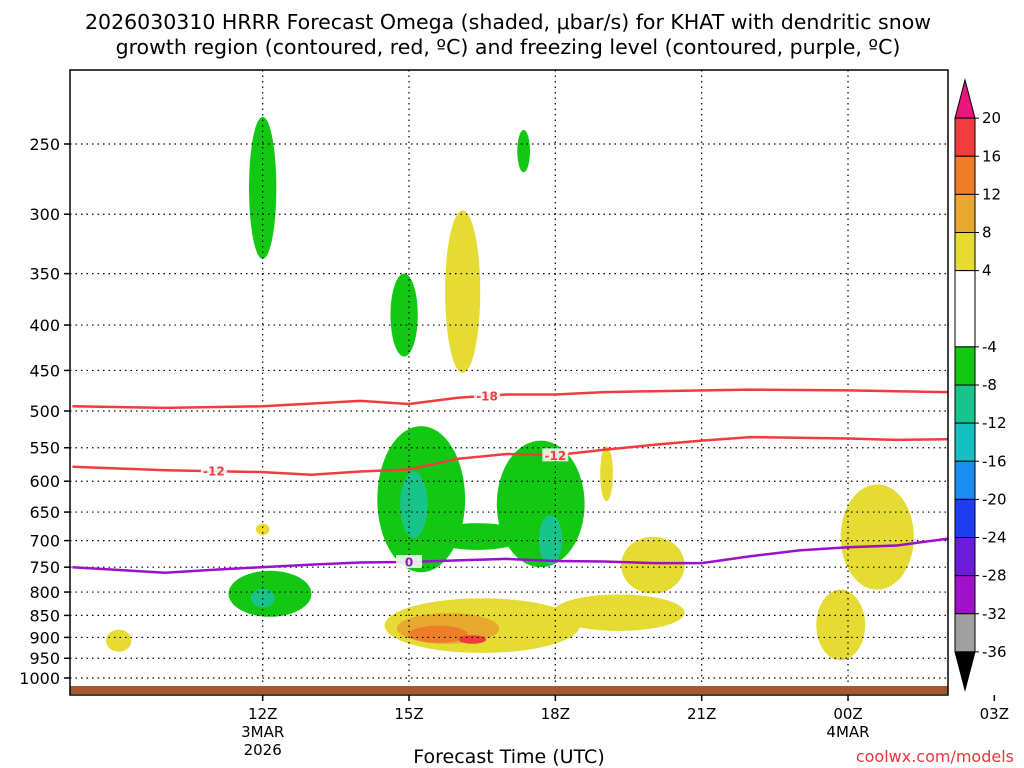 The image size is (1024, 768). I want to click on upward-motion-15z-upper, so click(404, 315).